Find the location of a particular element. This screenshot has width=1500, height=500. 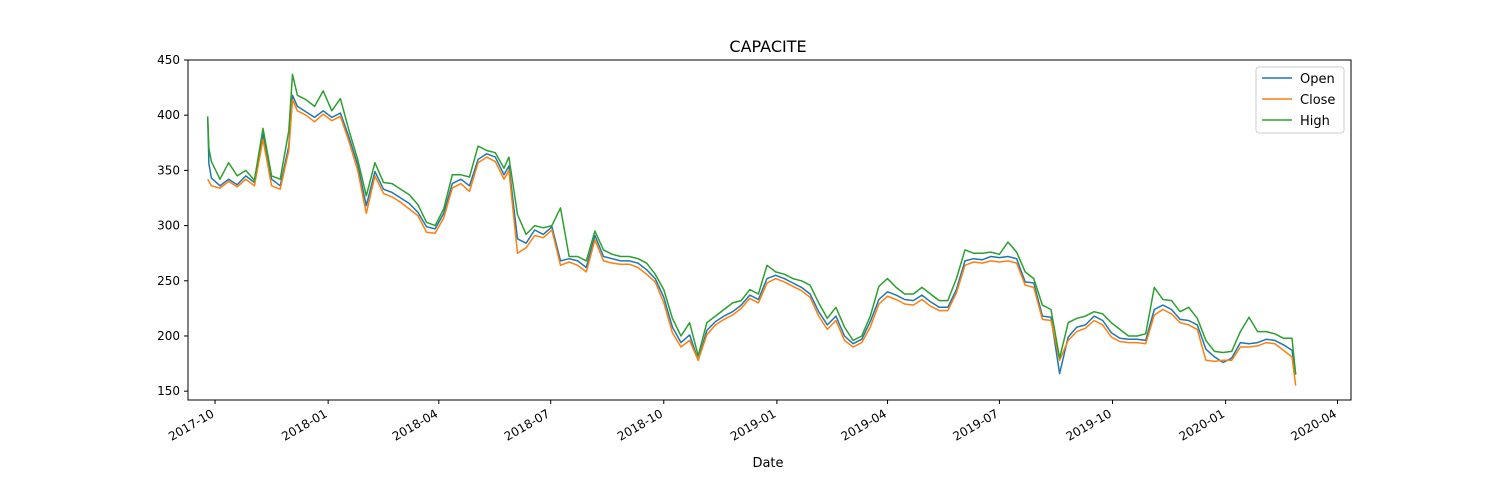

legend-entries: Open Close High is located at coordinates (1298, 100).